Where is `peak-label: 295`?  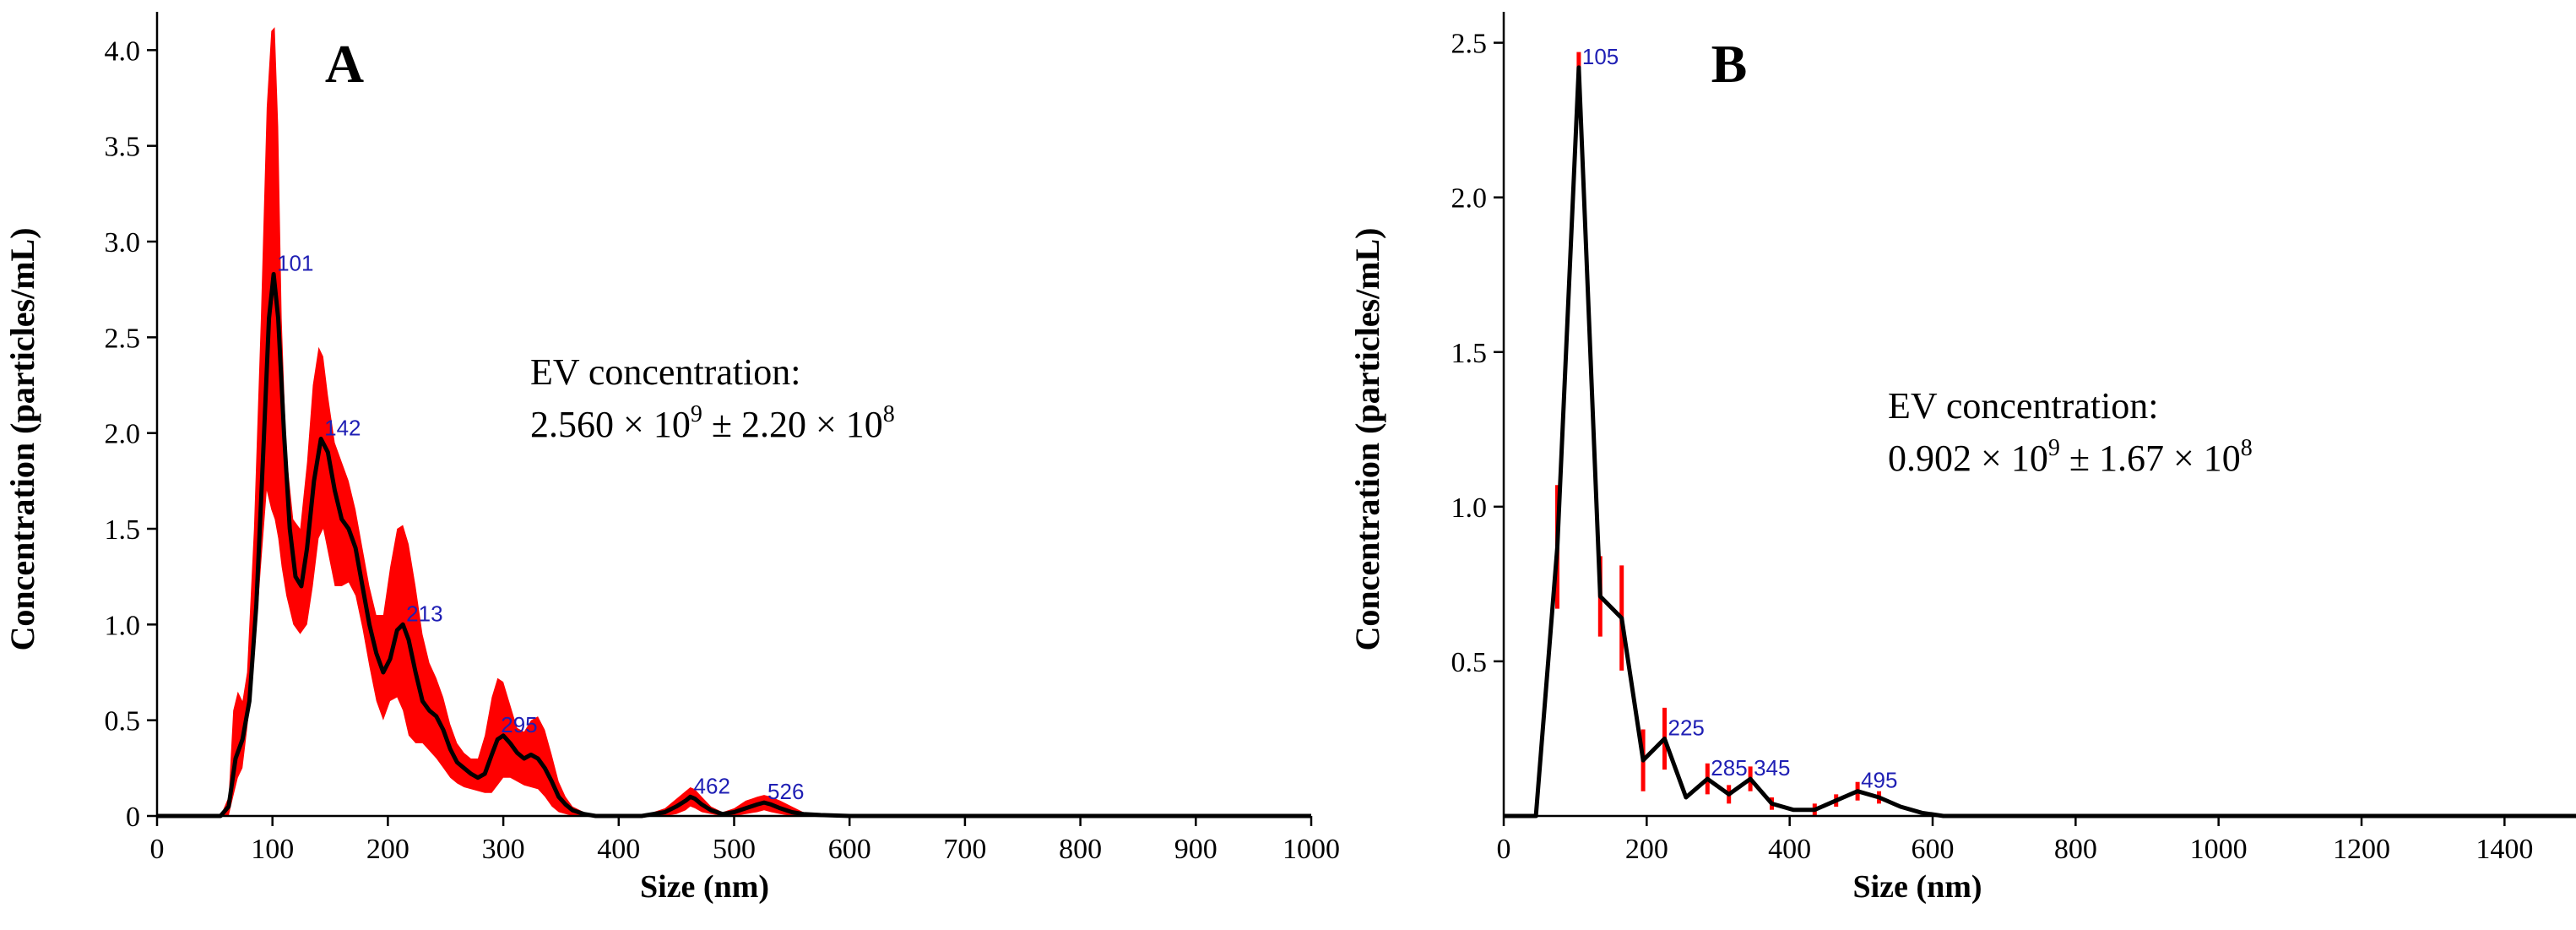 peak-label: 295 is located at coordinates (519, 725).